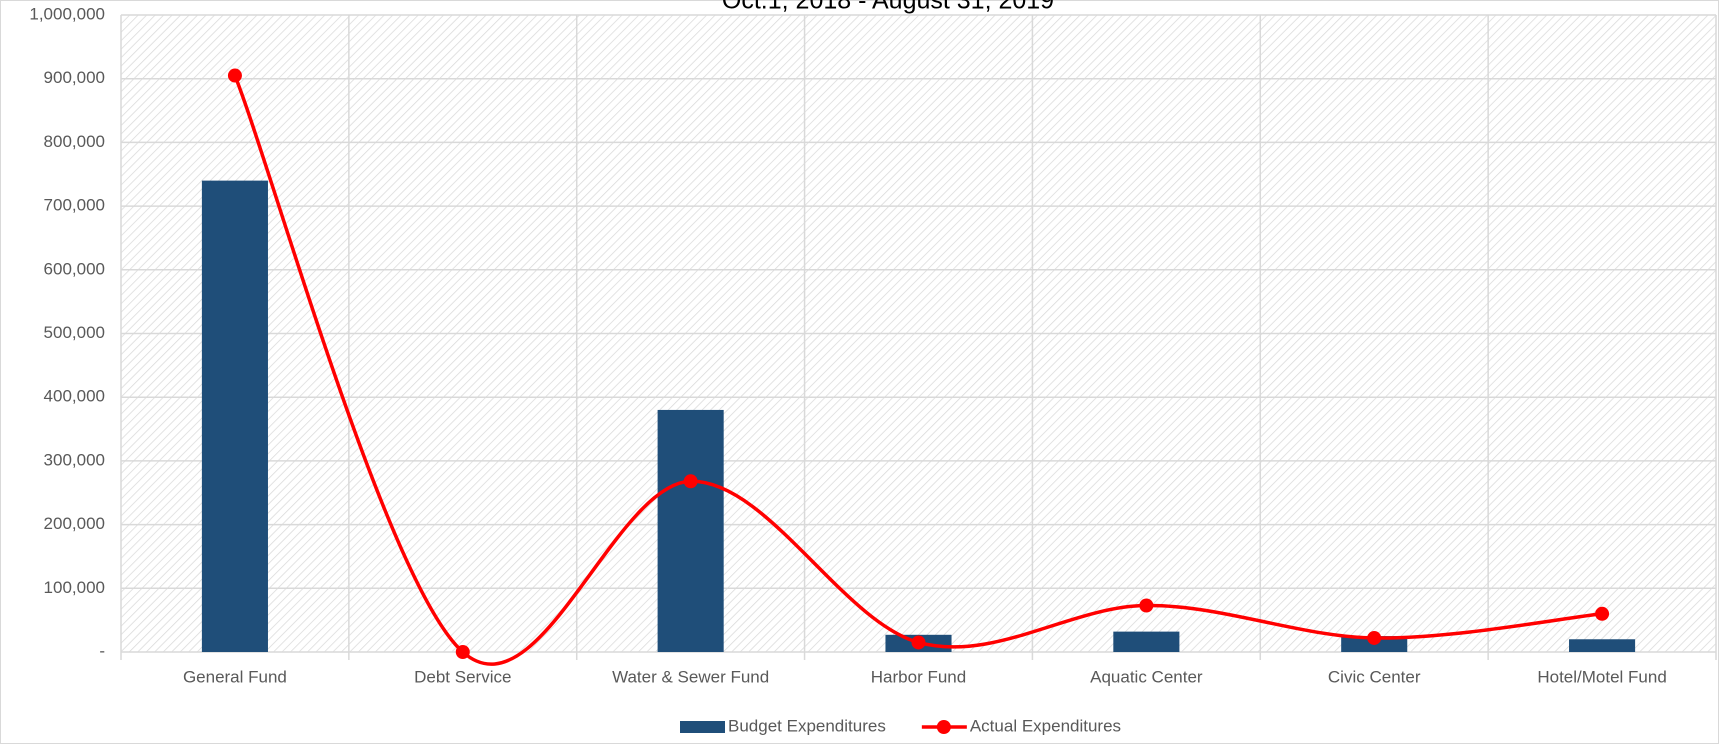 This screenshot has height=744, width=1719. Describe the element at coordinates (74, 332) in the screenshot. I see `y-tick-label: 500,000` at that location.